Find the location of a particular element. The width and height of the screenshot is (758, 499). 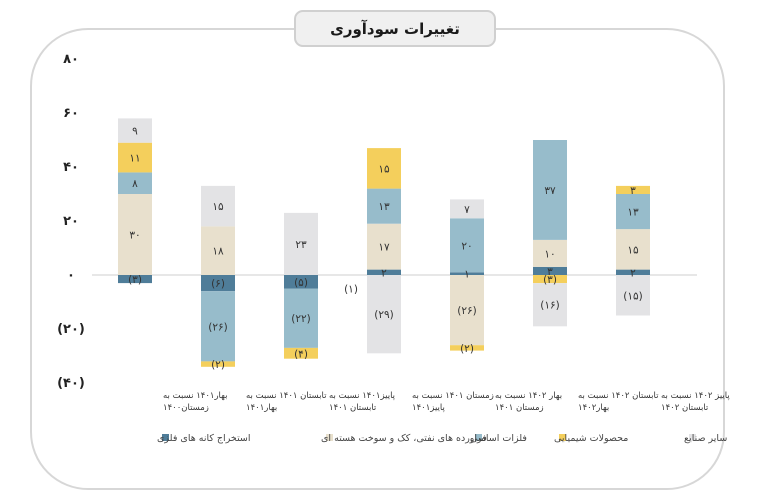

bar-value-label: (۶) is located at coordinates (218, 284).